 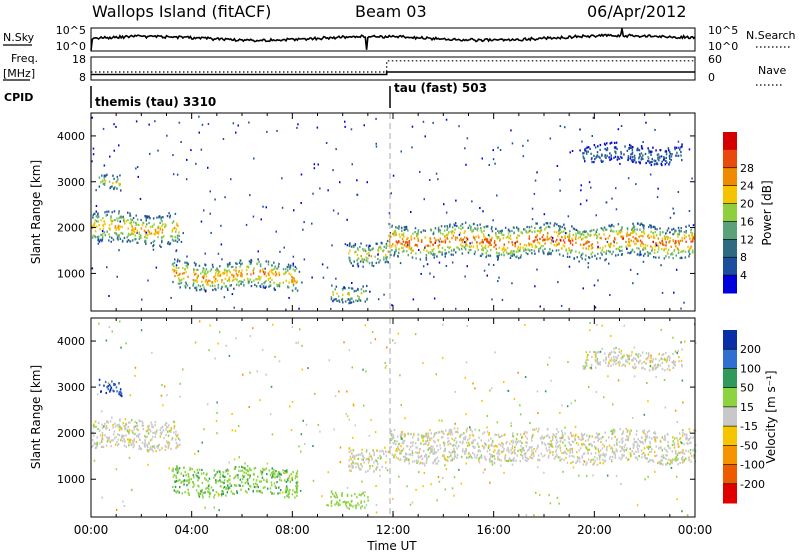 What do you see at coordinates (747, 221) in the screenshot?
I see `power-colorbar-tick-label: 16` at bounding box center [747, 221].